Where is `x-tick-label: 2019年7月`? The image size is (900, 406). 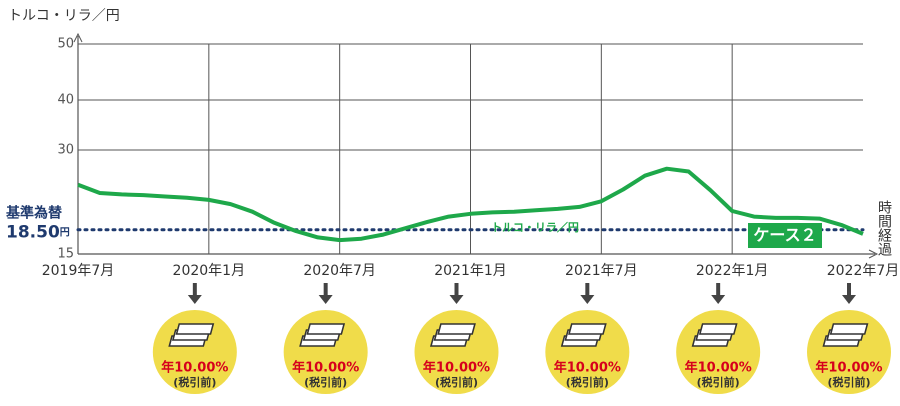 x-tick-label: 2019年7月 is located at coordinates (78, 271).